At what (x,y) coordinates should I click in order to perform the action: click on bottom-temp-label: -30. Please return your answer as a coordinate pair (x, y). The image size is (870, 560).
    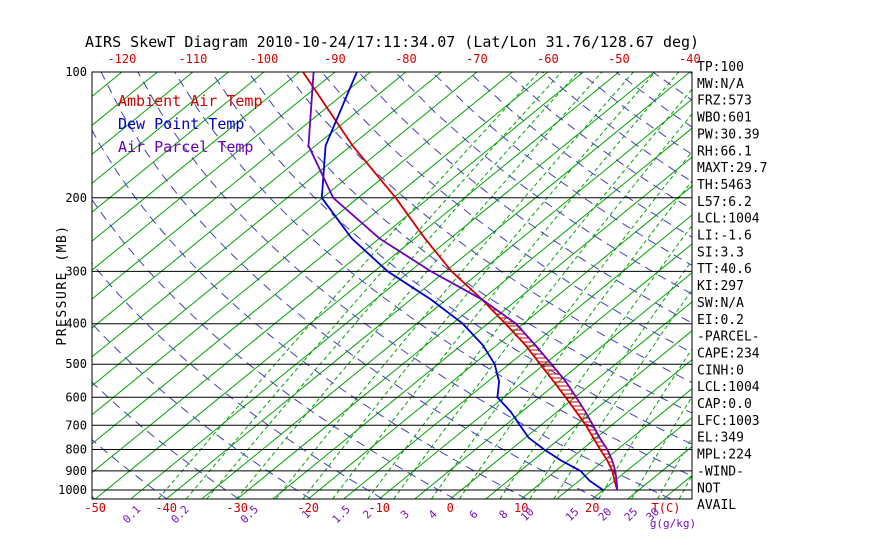
    Looking at the image, I should click on (237, 508).